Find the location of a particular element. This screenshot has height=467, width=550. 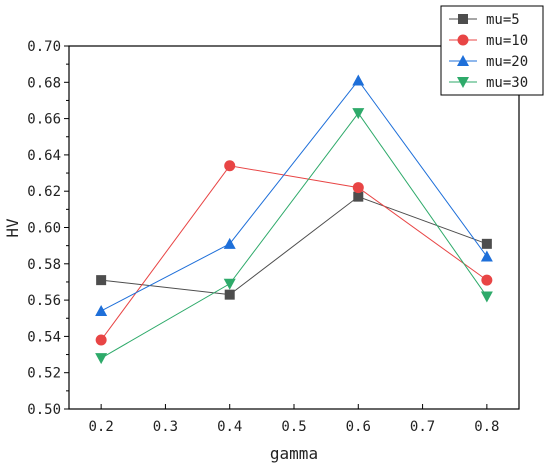

legend-label: mu=5 is located at coordinates (503, 20).